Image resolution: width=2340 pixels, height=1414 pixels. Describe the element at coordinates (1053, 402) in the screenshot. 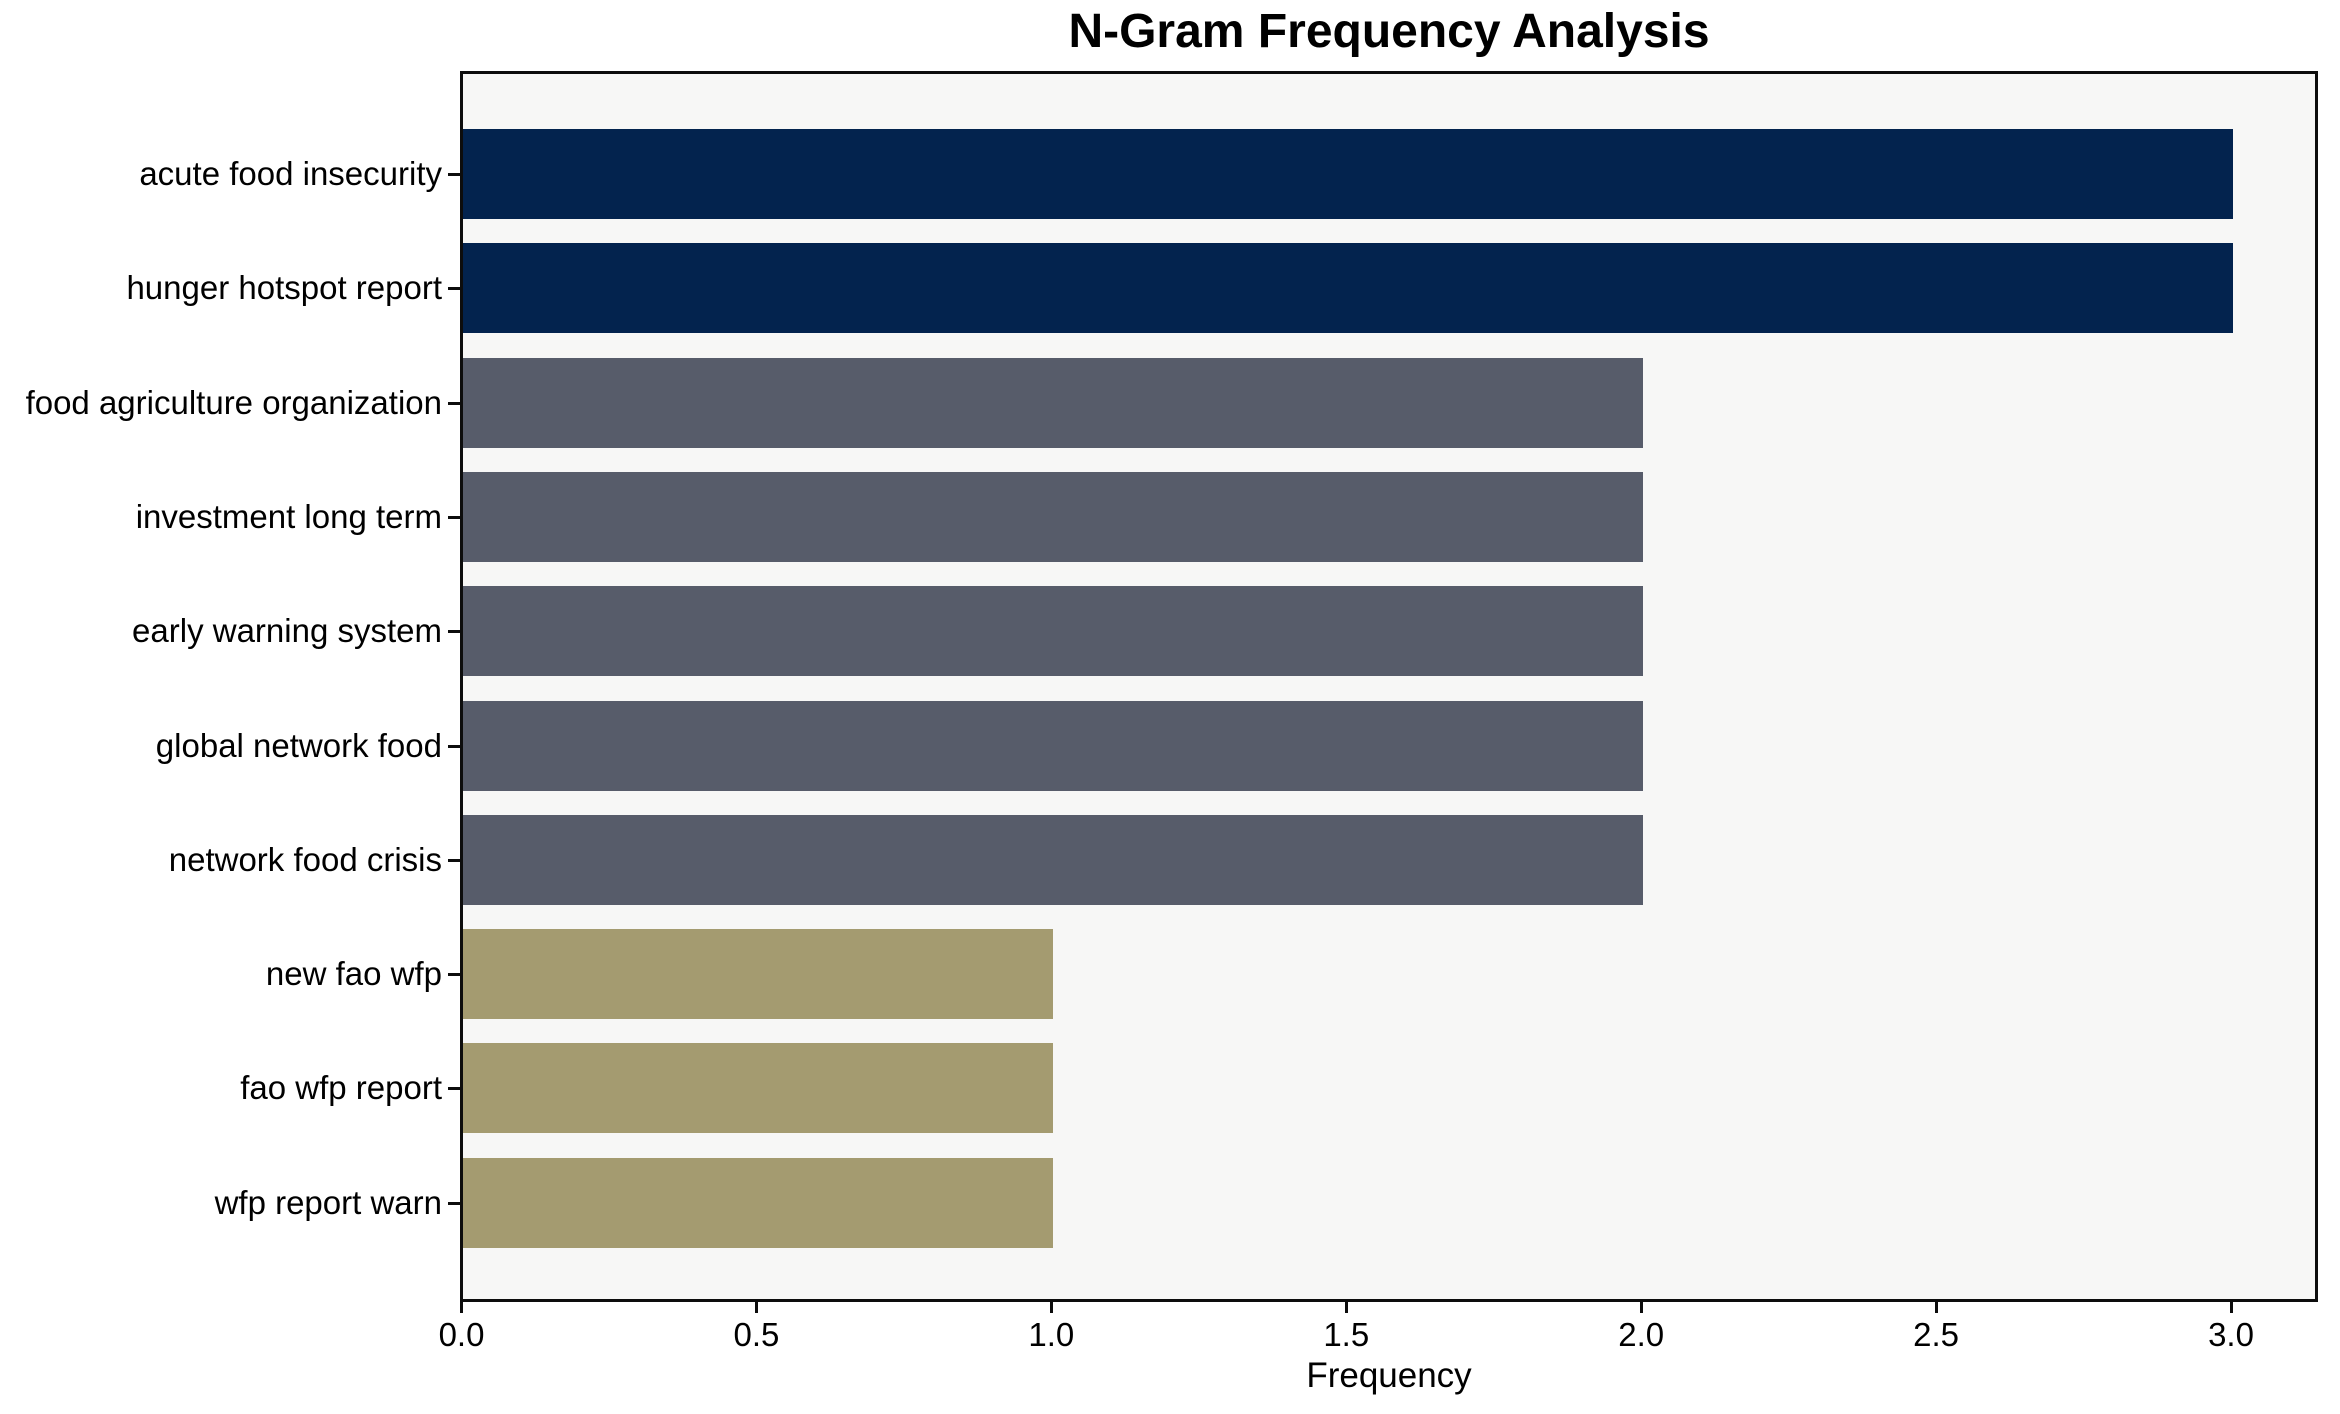

I see `bar-food-agriculture-organization` at that location.